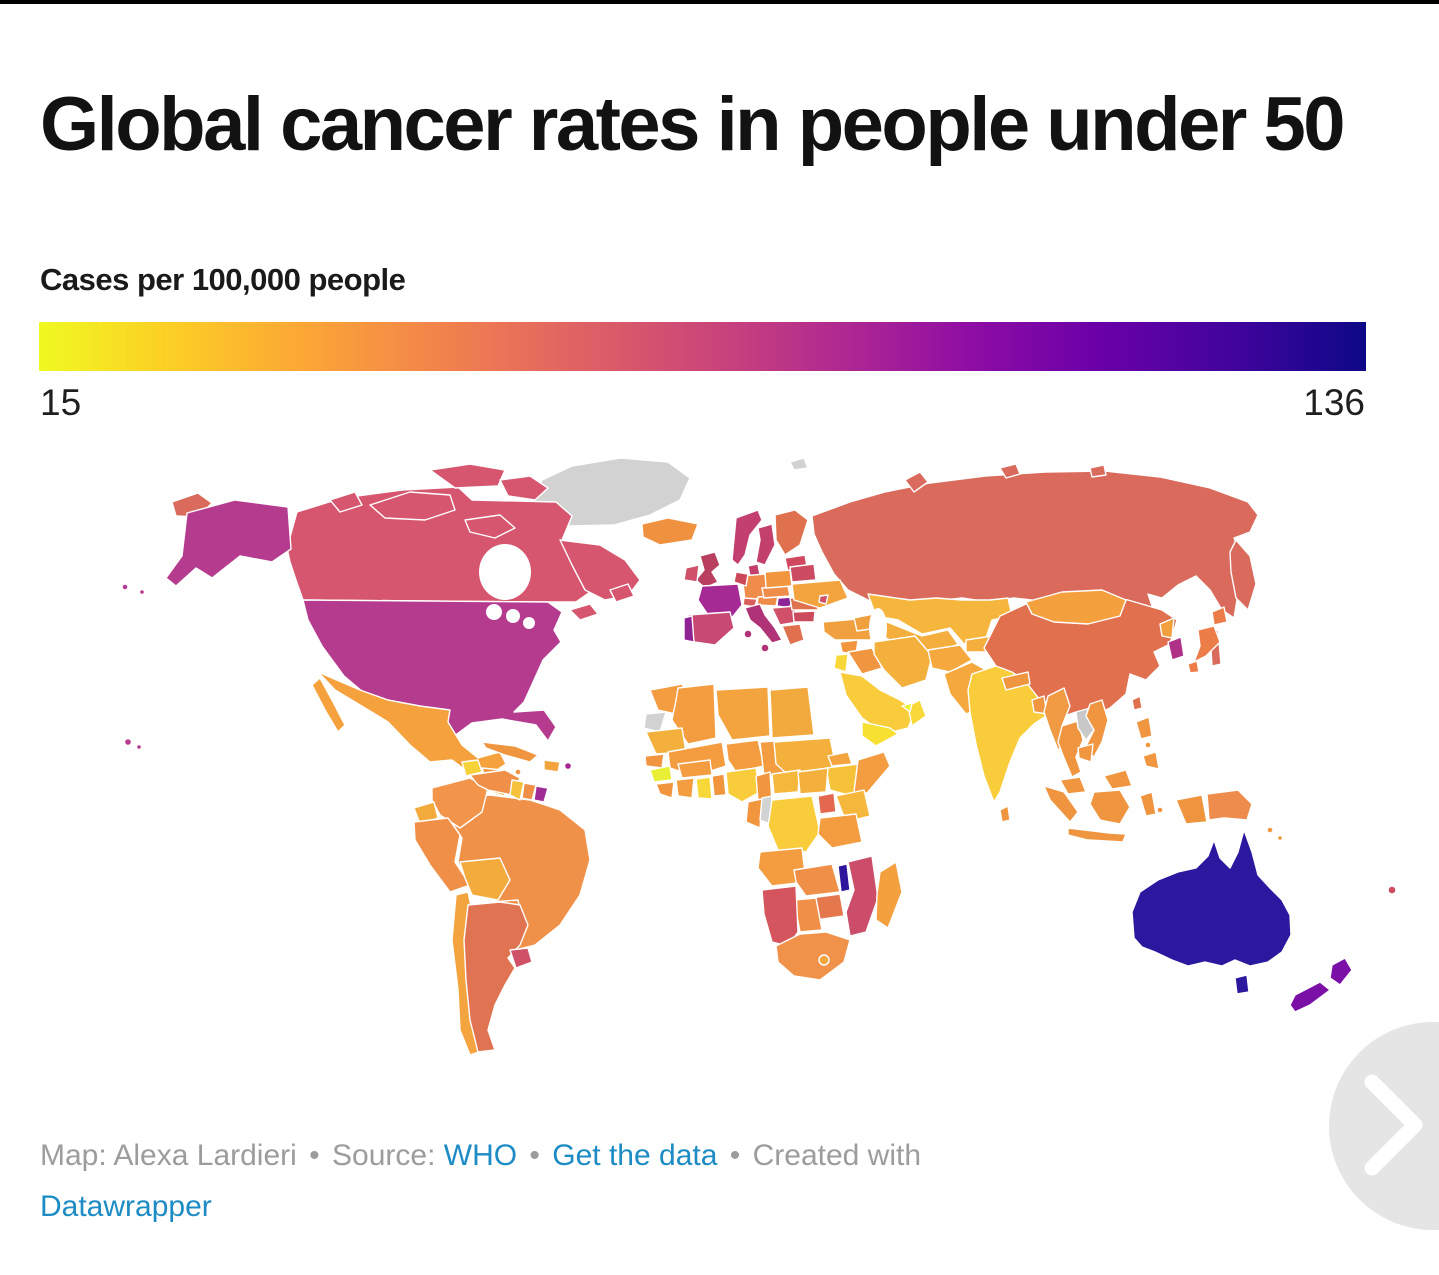 The height and width of the screenshot is (1275, 1439). Describe the element at coordinates (552, 766) in the screenshot. I see `country-hispaniola` at that location.